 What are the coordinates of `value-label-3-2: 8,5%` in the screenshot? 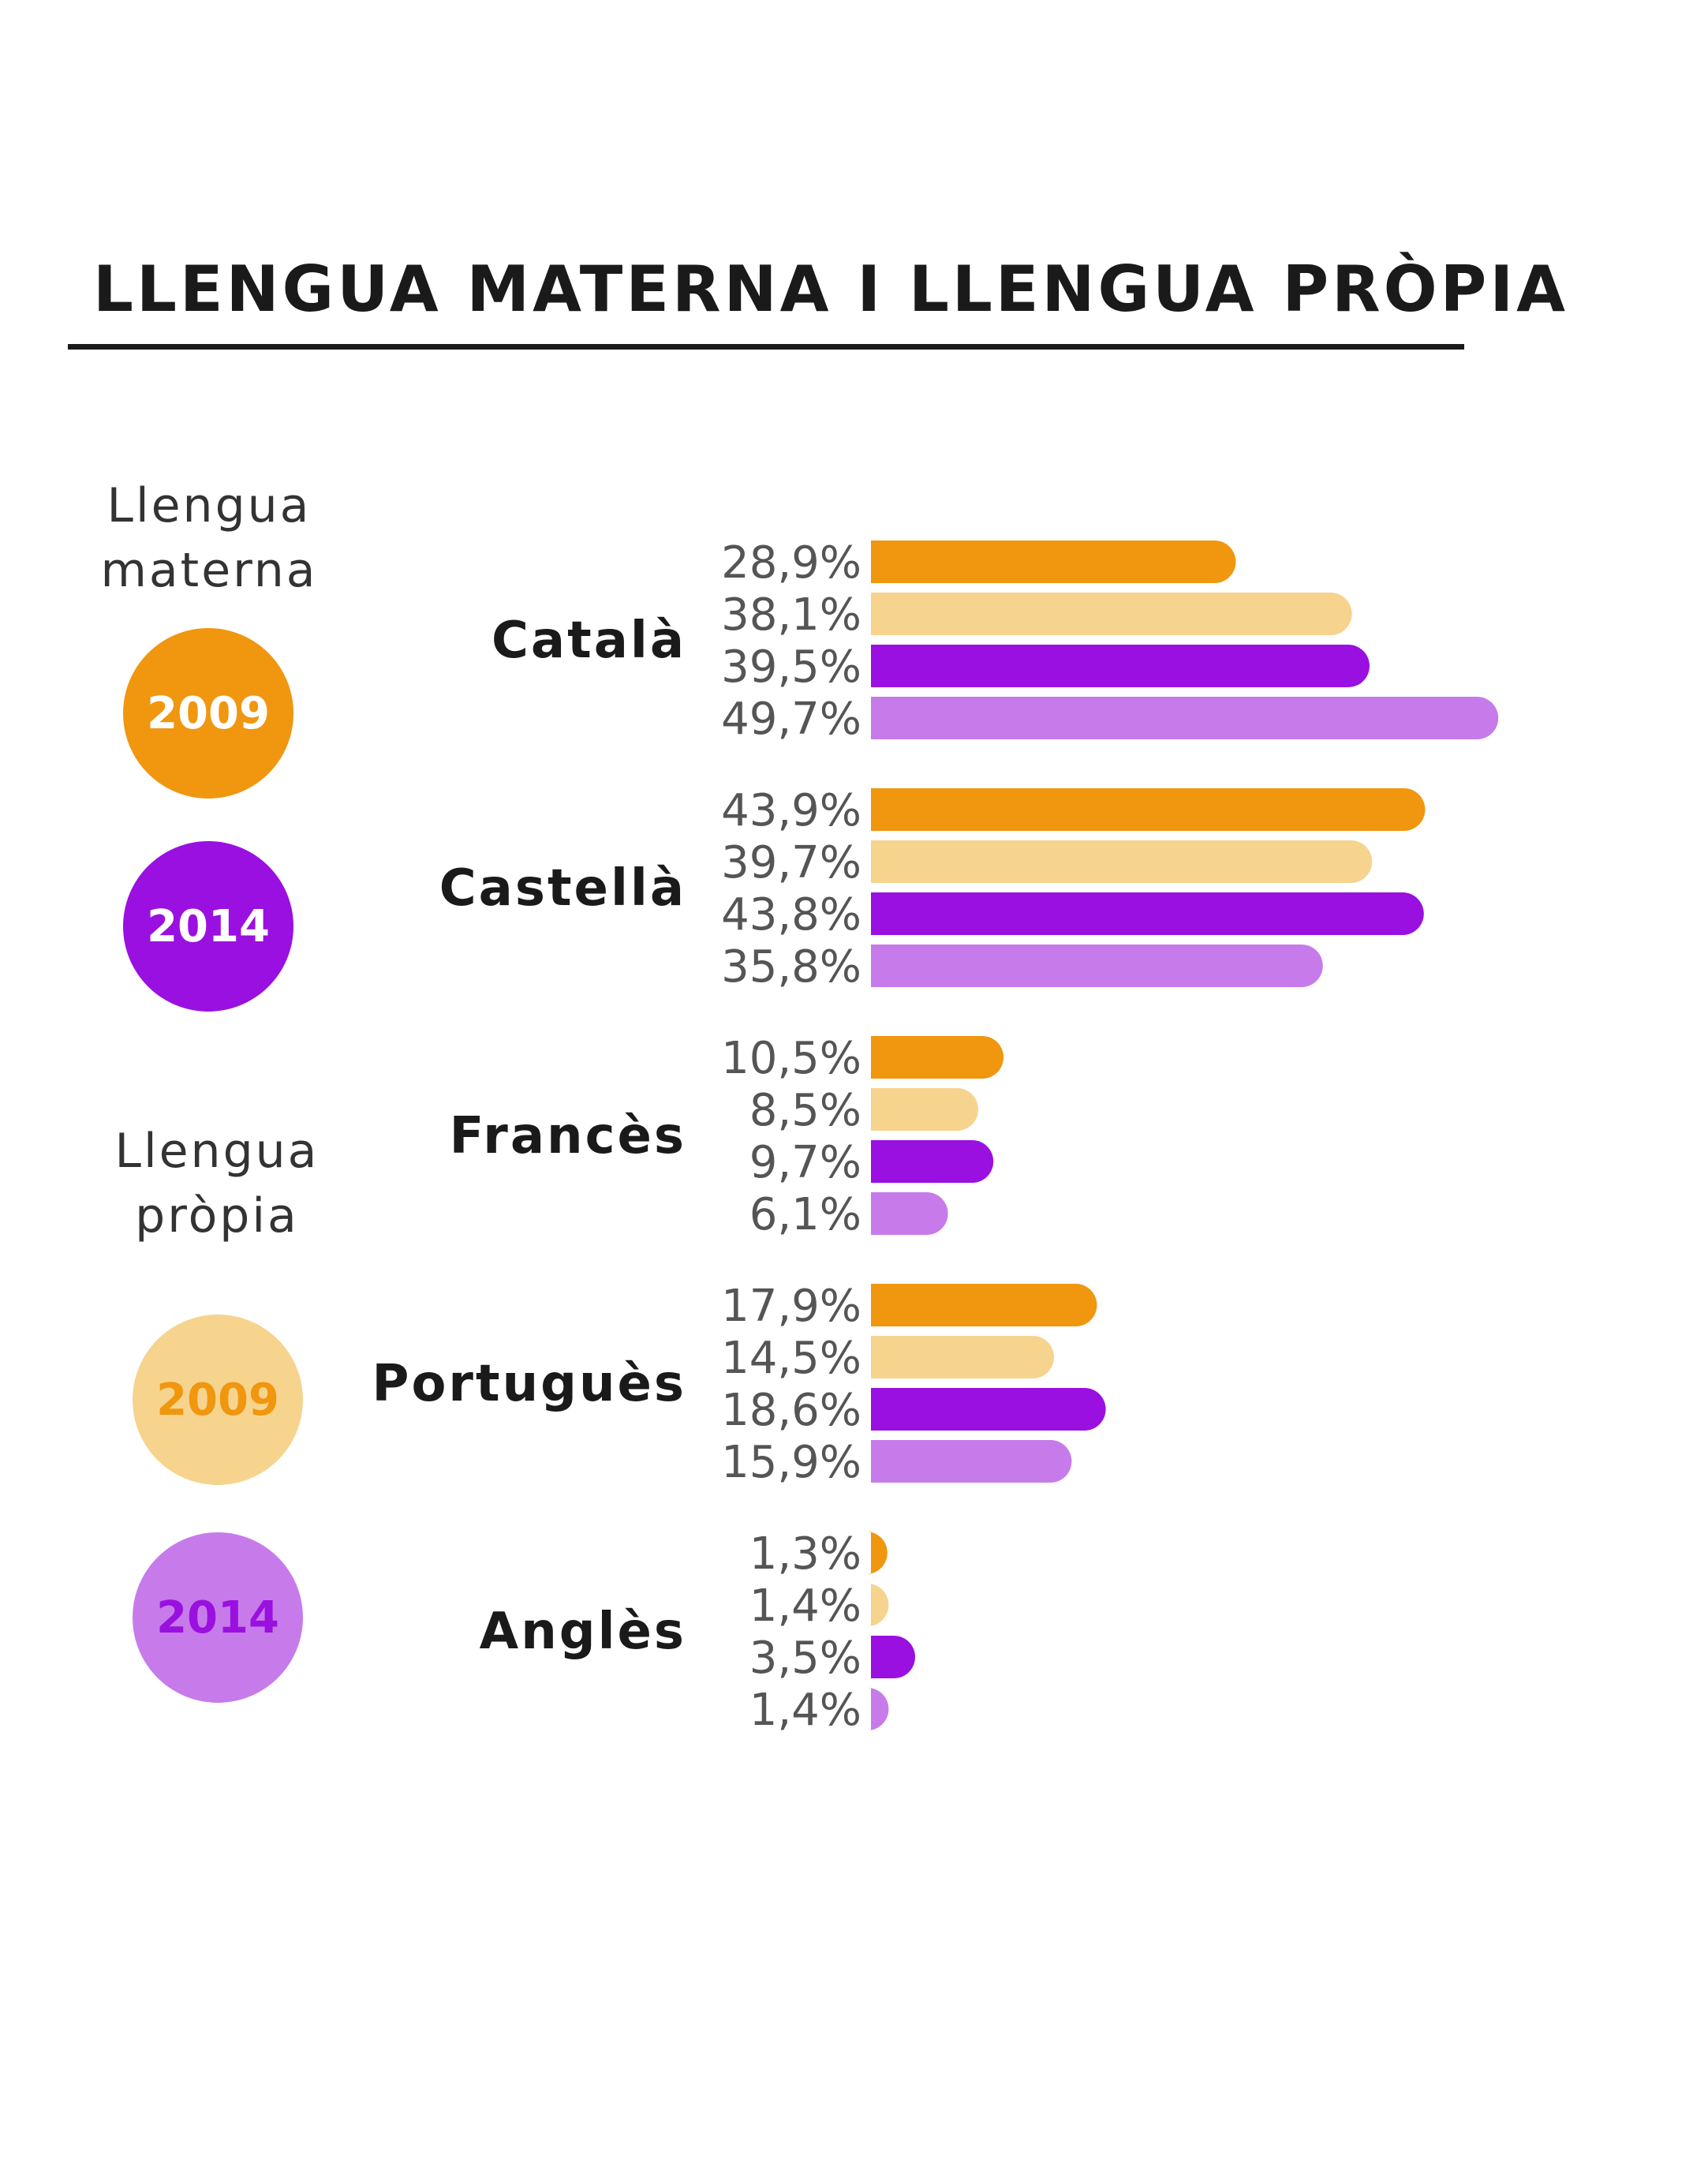 It's located at (805, 1110).